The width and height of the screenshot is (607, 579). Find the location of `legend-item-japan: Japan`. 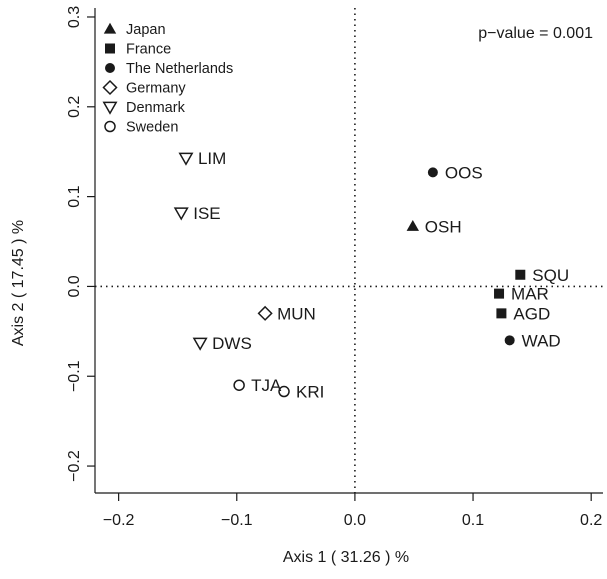

legend-item-japan: Japan is located at coordinates (134, 30).